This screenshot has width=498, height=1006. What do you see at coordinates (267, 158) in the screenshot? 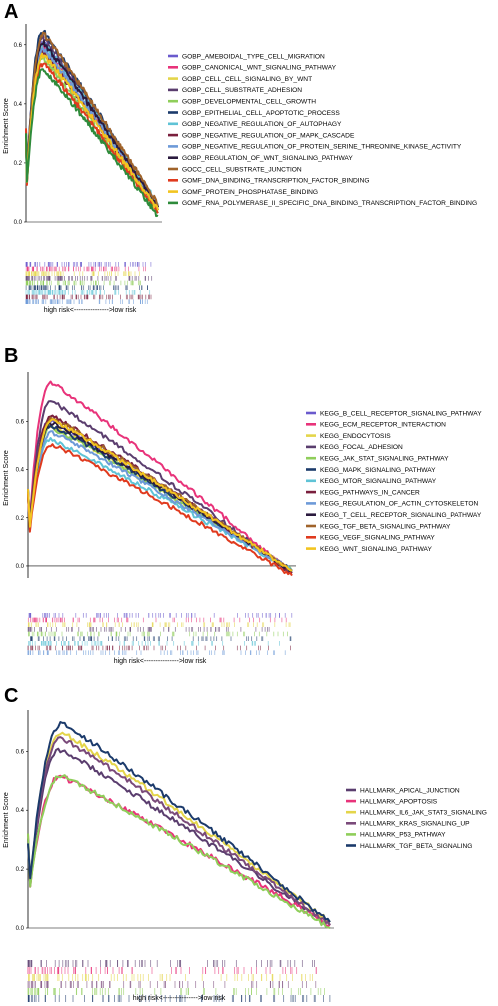
I see `legend-entry: GOBP_REGULATION_OF_WNT_SIGNALING_PATHWAY` at bounding box center [267, 158].